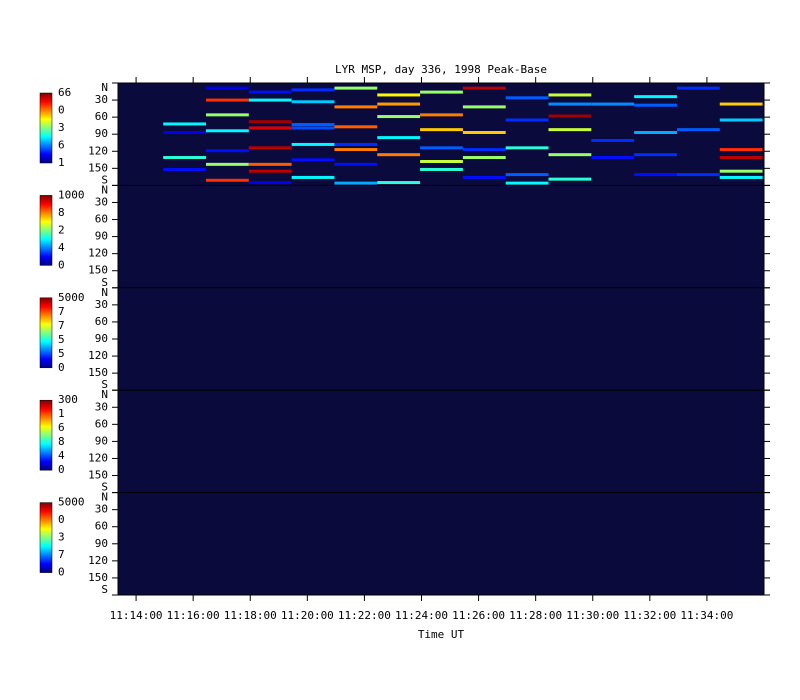 This screenshot has height=700, width=800. What do you see at coordinates (441, 69) in the screenshot?
I see `chart-title: LYR MSP, day 336, 1998 Peak-Base` at bounding box center [441, 69].